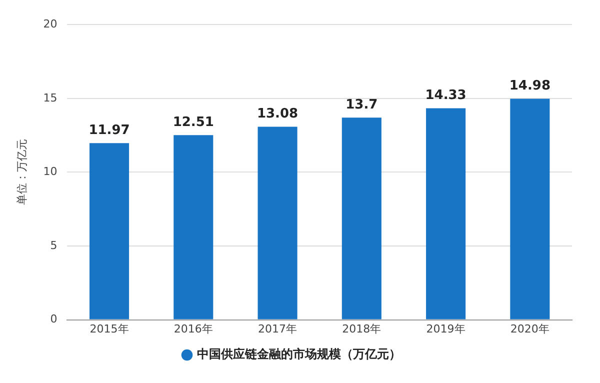 The width and height of the screenshot is (600, 383). What do you see at coordinates (109, 130) in the screenshot?
I see `data-label: 11.97` at bounding box center [109, 130].